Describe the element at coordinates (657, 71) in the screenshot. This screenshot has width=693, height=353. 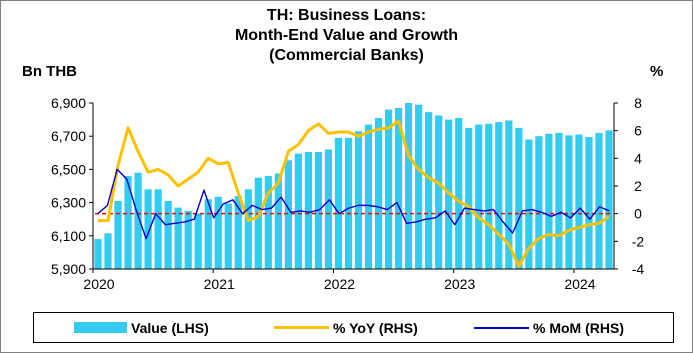
I see `right-axis-unit: %` at that location.